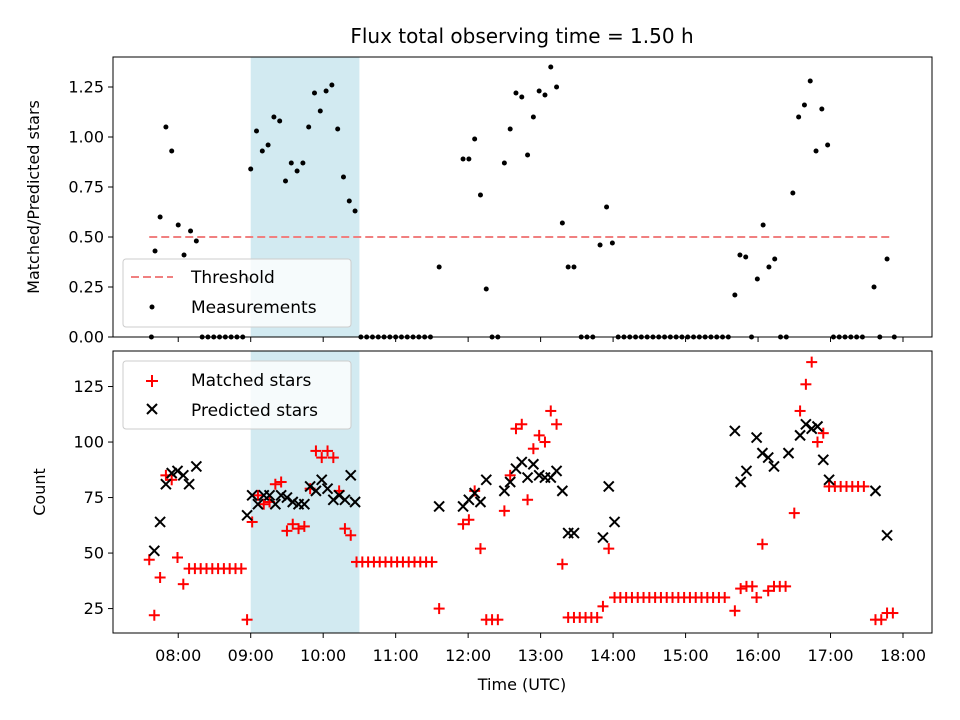 This screenshot has width=960, height=720. Describe the element at coordinates (758, 655) in the screenshot. I see `x-tick-label: 16:00` at that location.